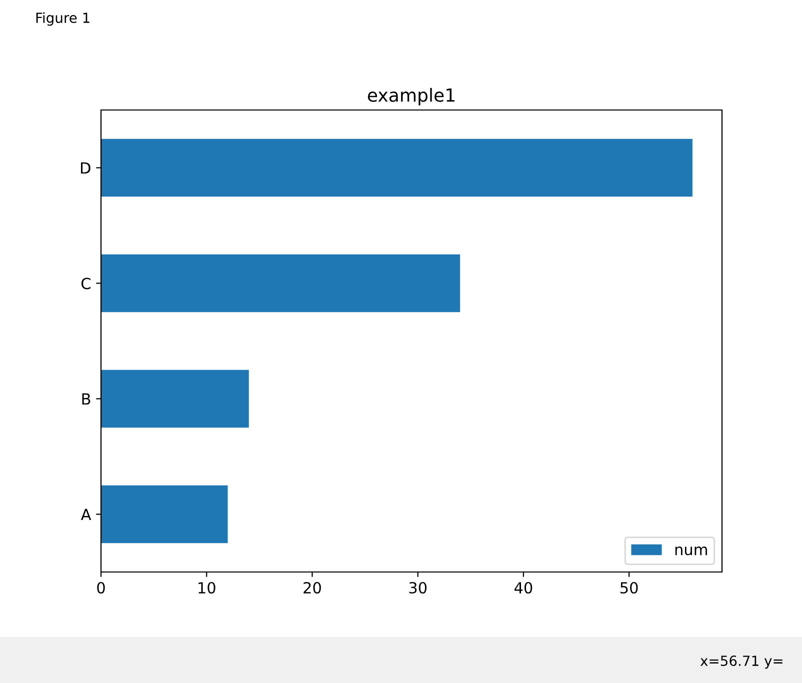  I want to click on x-tick-label: 40, so click(523, 588).